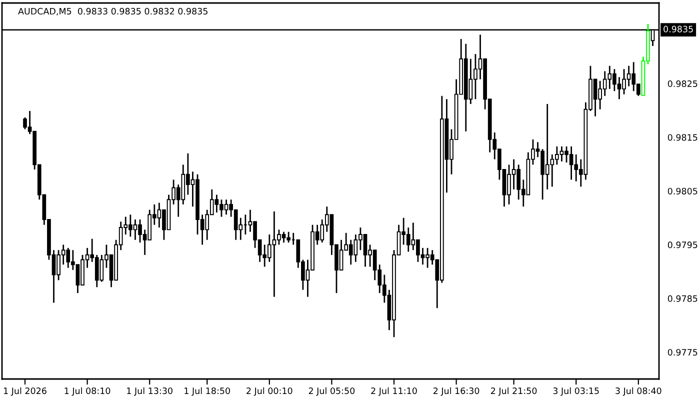 This screenshot has height=400, width=700. What do you see at coordinates (683, 191) in the screenshot?
I see `y-tick-label: 0.9805` at bounding box center [683, 191].